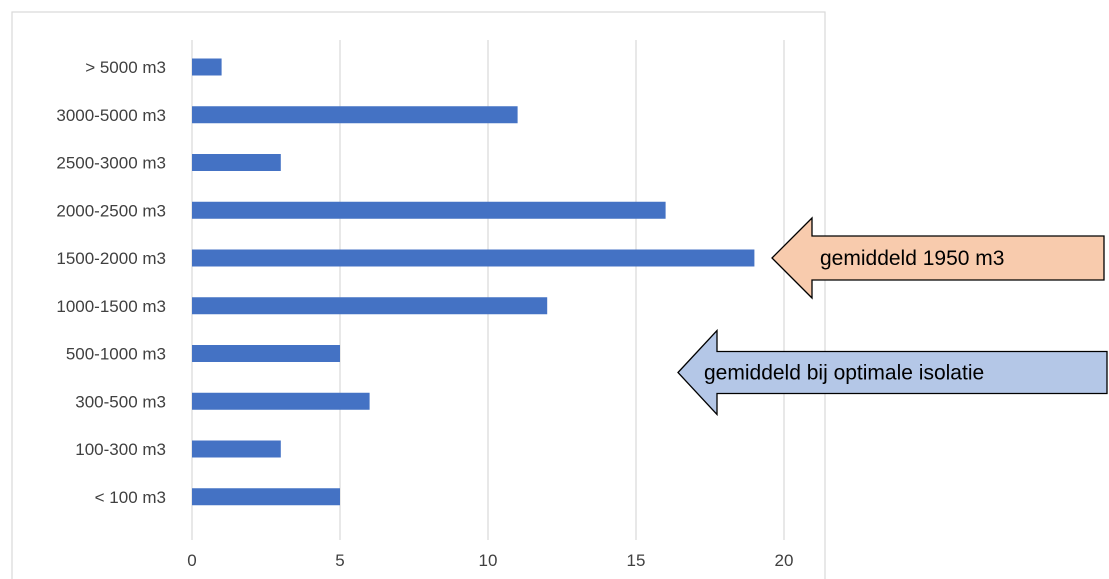  I want to click on category-label-100-m3: < 100 m3, so click(130, 497).